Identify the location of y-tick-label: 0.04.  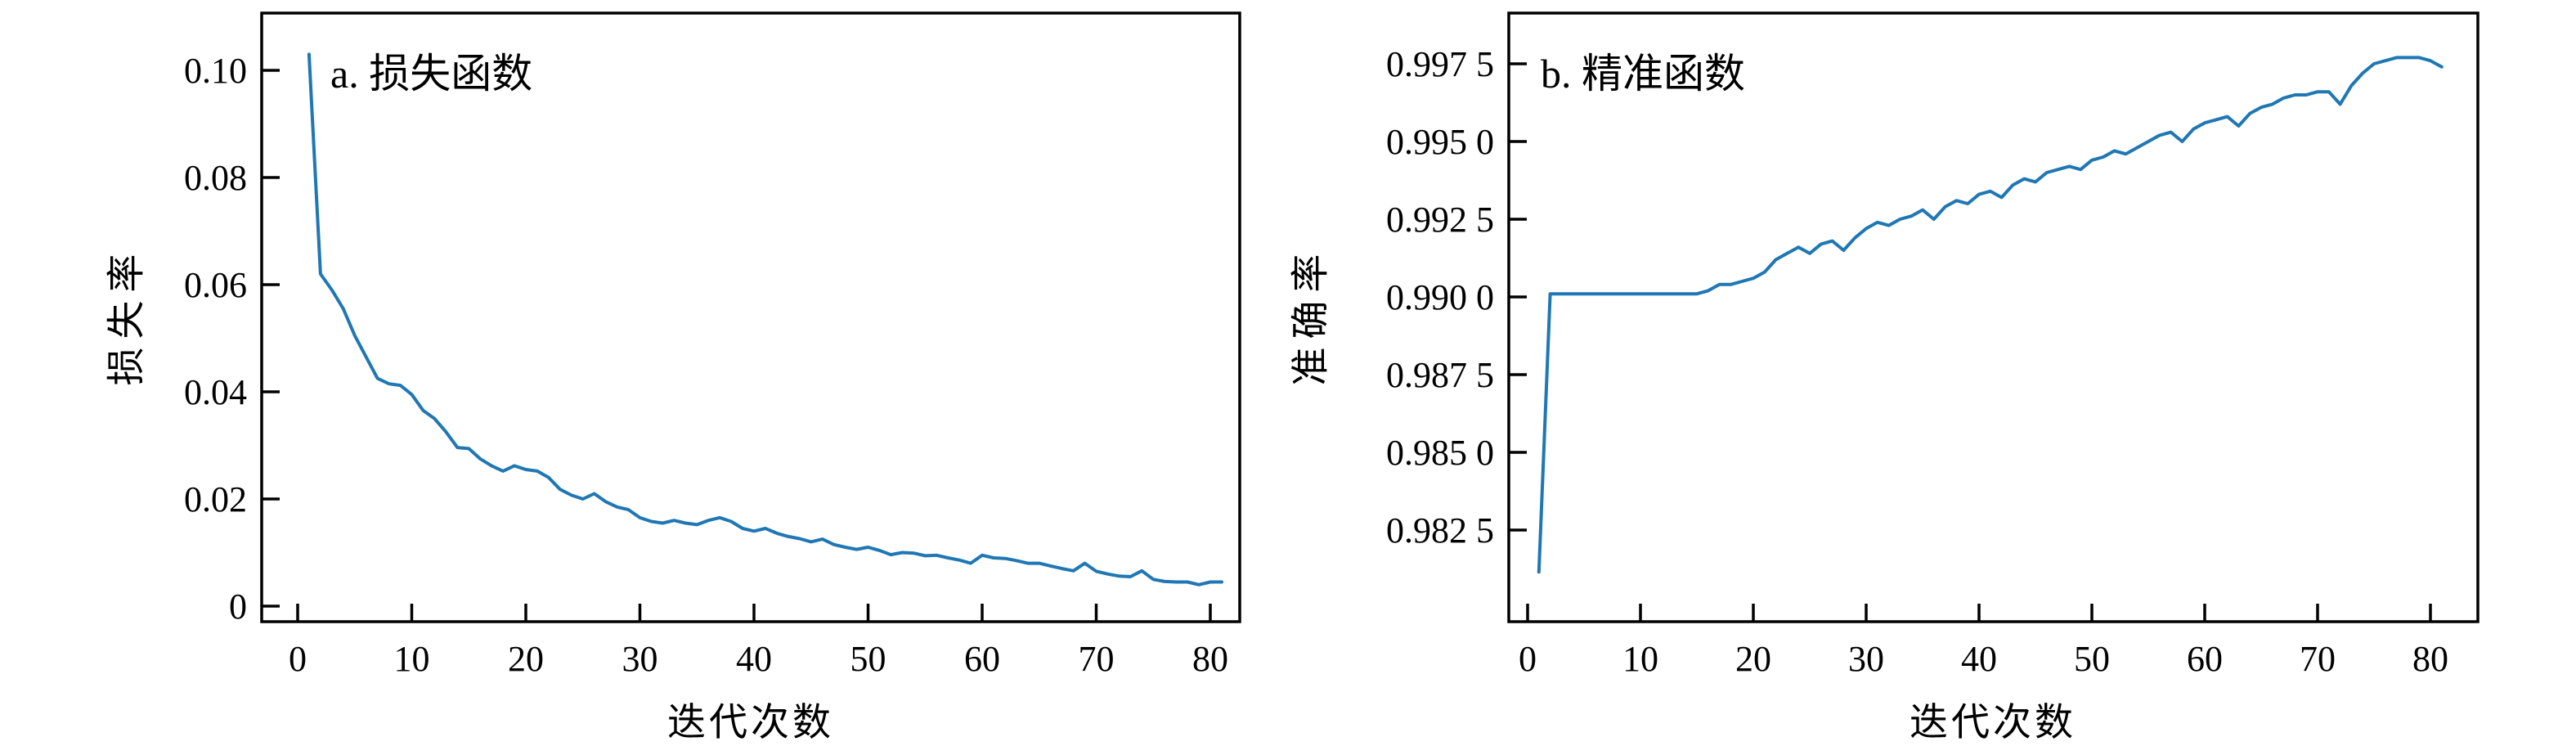
(216, 392).